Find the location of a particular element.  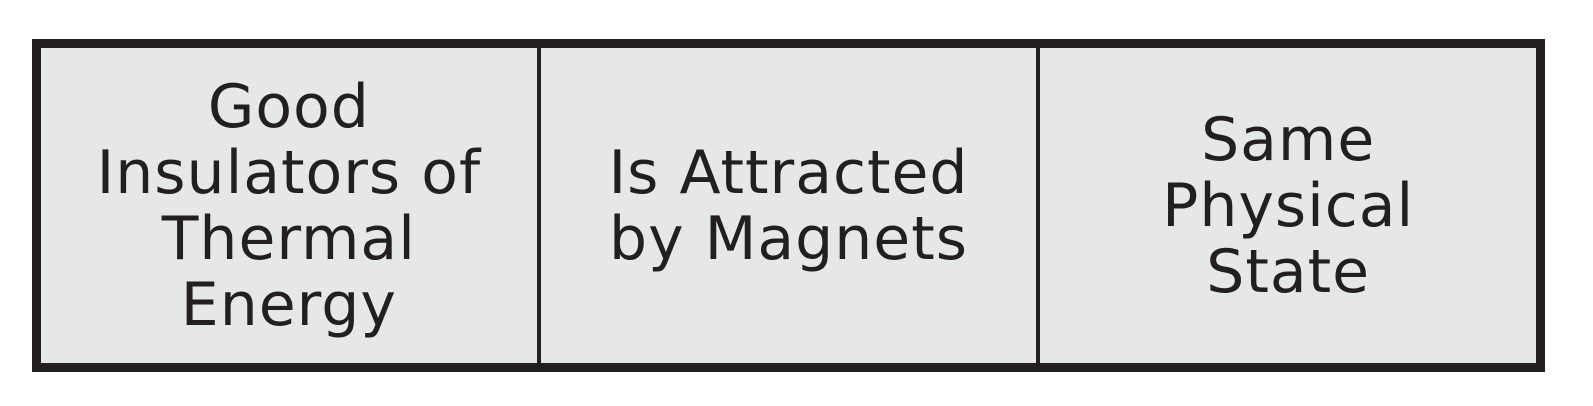

cell-label-attracted-by-magnets: Is Attracted by Magnets is located at coordinates (788, 205).